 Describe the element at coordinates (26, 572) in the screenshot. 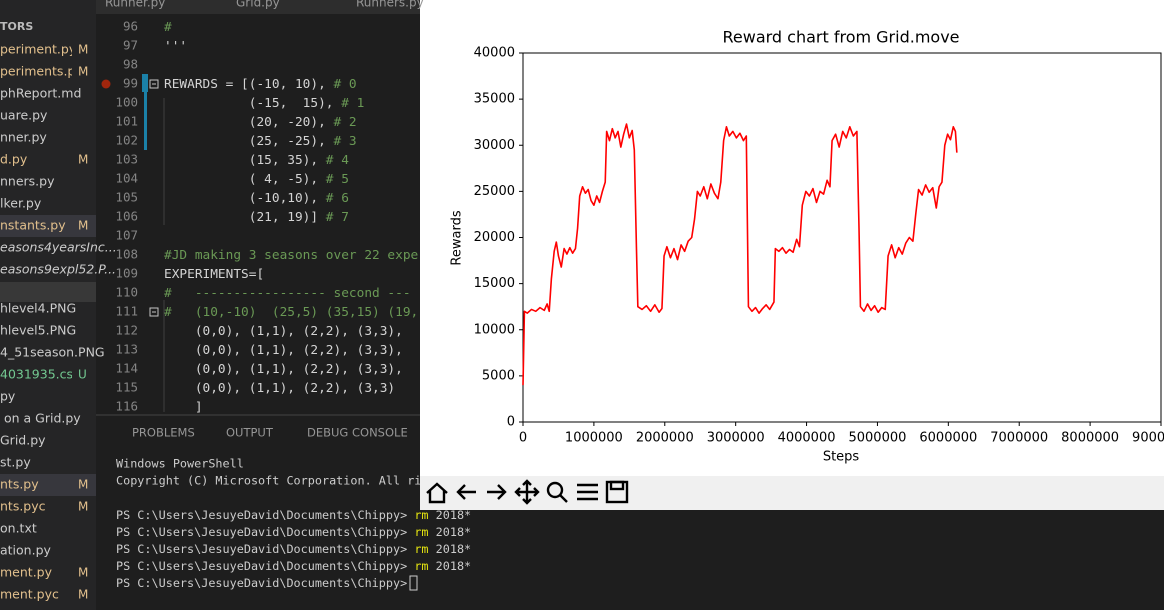

I see `file-name: ment.py` at that location.